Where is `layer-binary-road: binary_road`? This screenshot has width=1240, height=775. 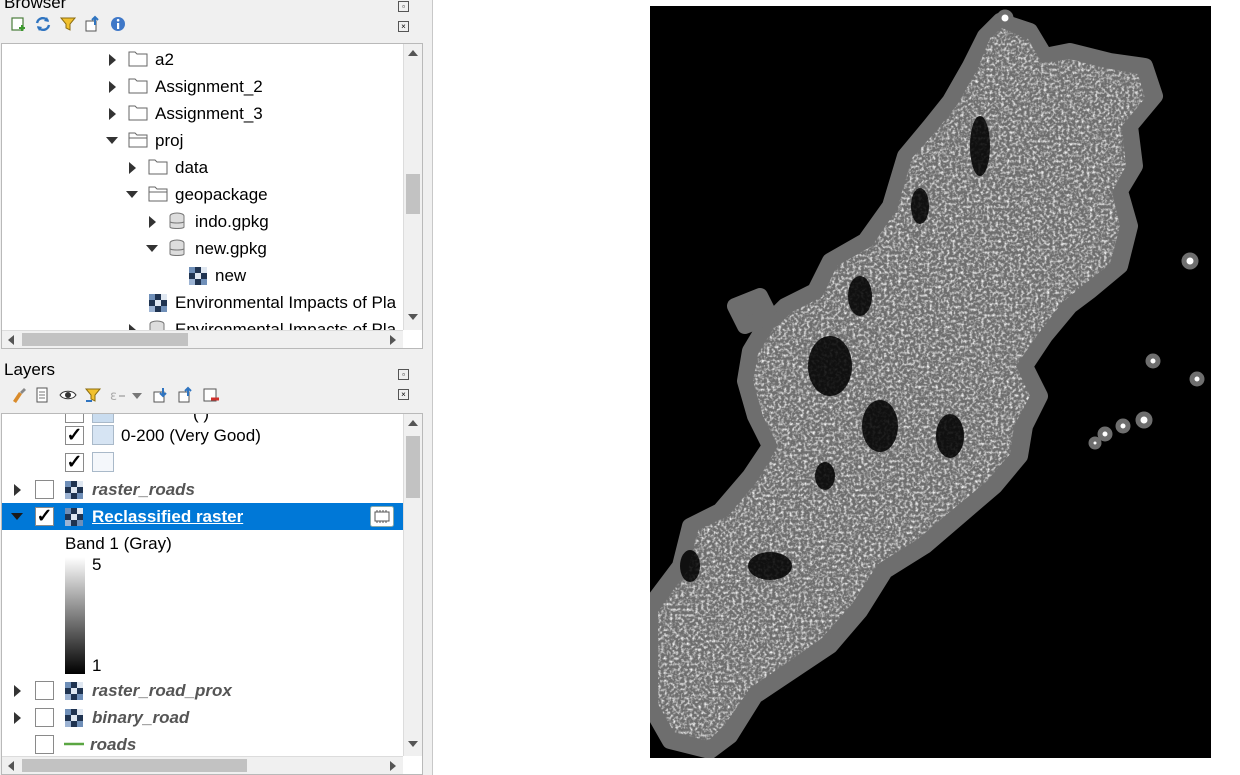
layer-binary-road: binary_road is located at coordinates (202, 717).